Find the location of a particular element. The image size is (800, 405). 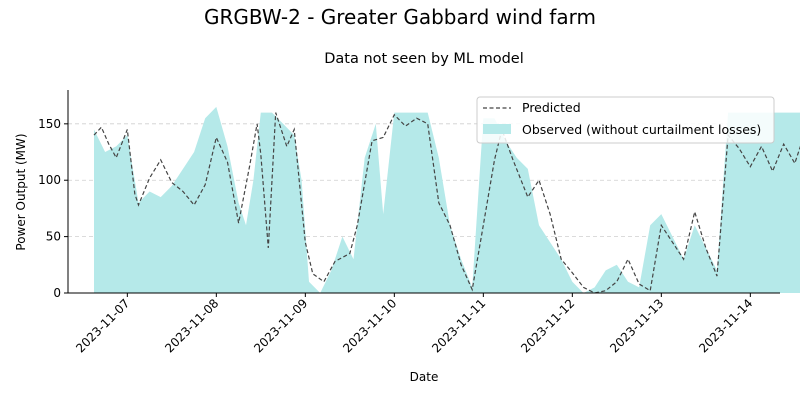

y-tick-label: 100 is located at coordinates (49, 180).